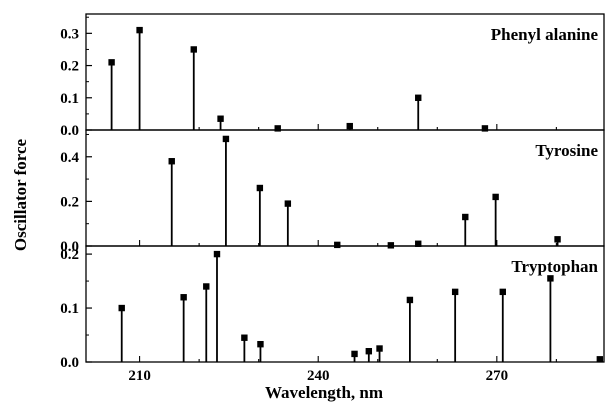 The height and width of the screenshot is (410, 608). What do you see at coordinates (497, 376) in the screenshot?
I see `x-tick-label: 270` at bounding box center [497, 376].